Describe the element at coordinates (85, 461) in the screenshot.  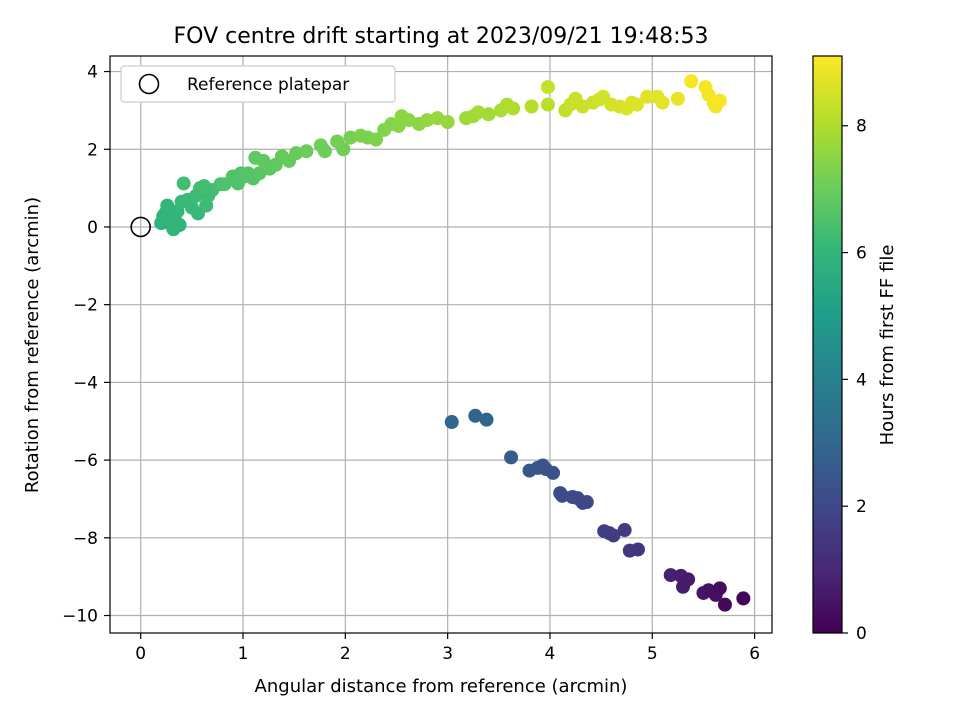
I see `y-tick-label: −6` at that location.